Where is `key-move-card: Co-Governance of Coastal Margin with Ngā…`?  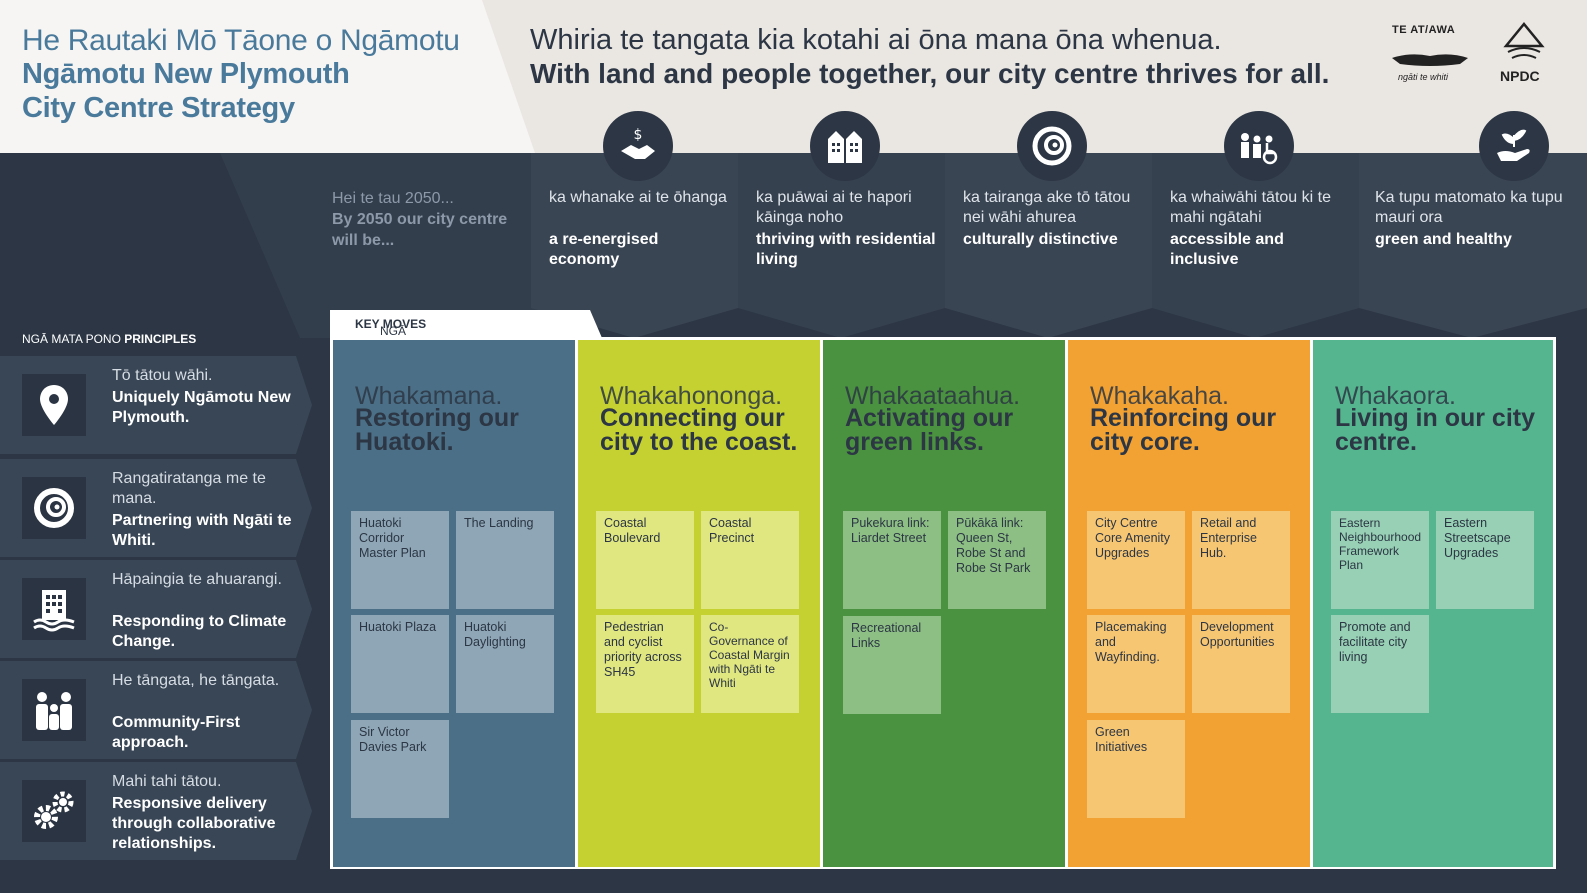 key-move-card: Co-Governance of Coastal Margin with Ngā… is located at coordinates (750, 664).